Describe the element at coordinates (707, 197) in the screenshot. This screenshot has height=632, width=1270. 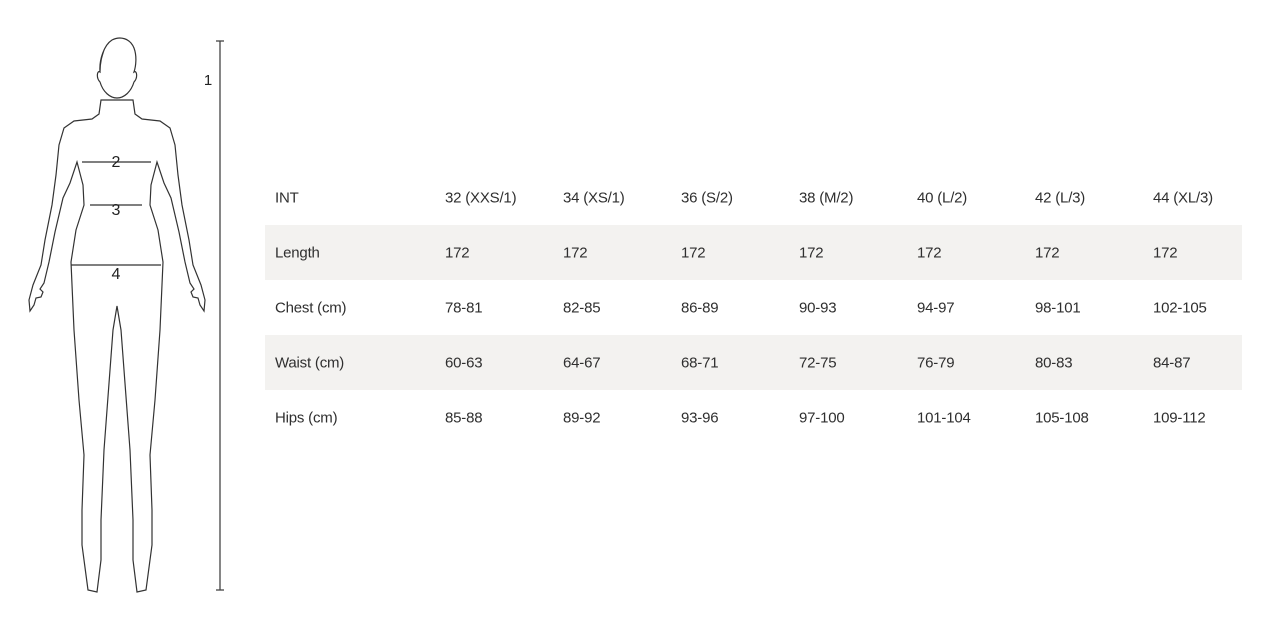
I see `size-header: 36 (S/2)` at that location.